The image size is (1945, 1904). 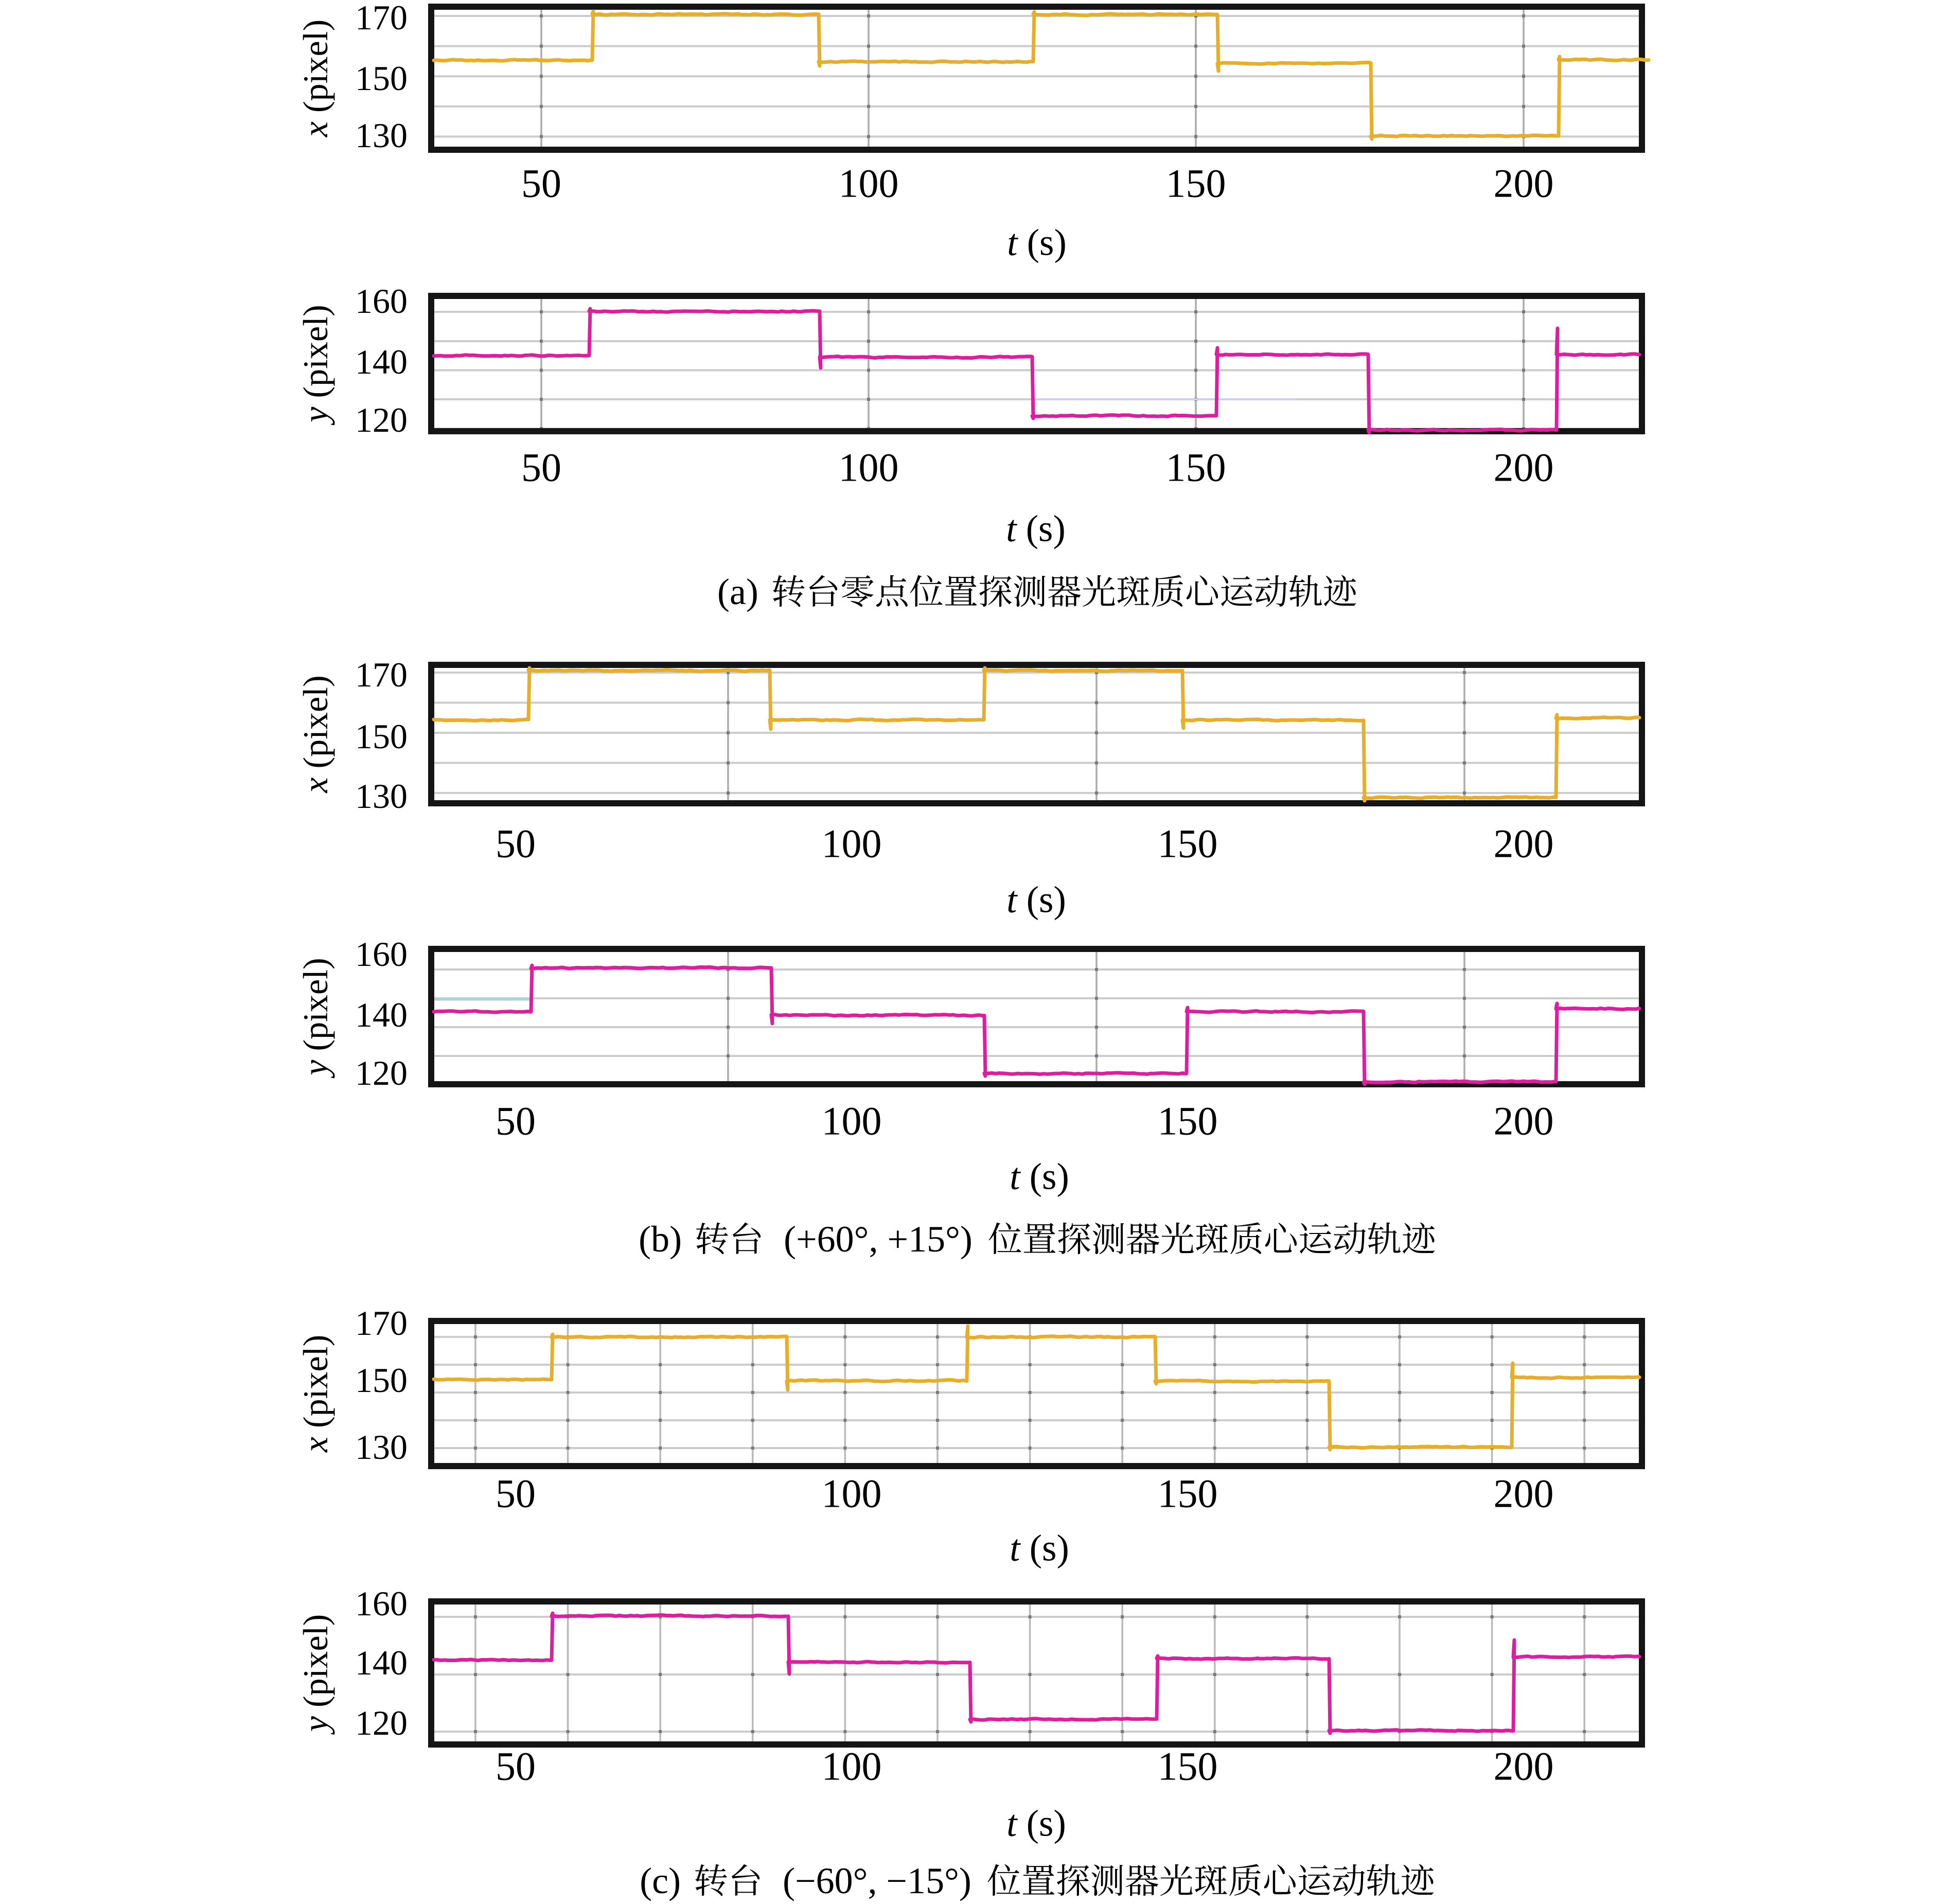 I want to click on svg-text: (a), so click(x=737, y=591).